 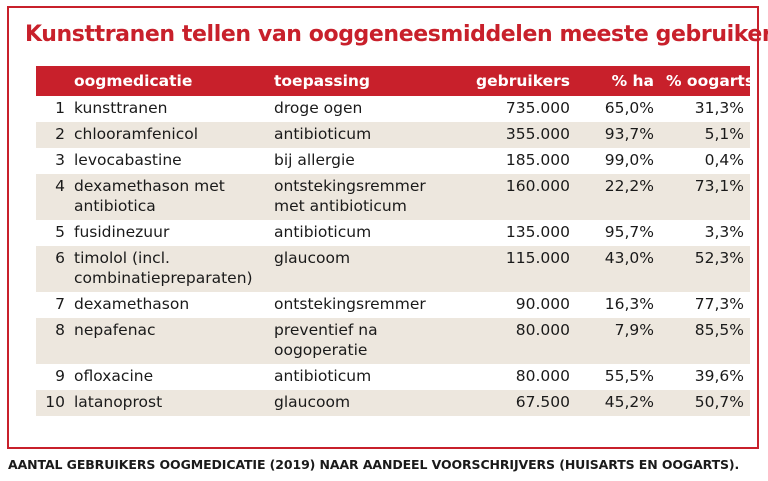 I want to click on cell-pct-oogarts: 3,3%, so click(x=724, y=232).